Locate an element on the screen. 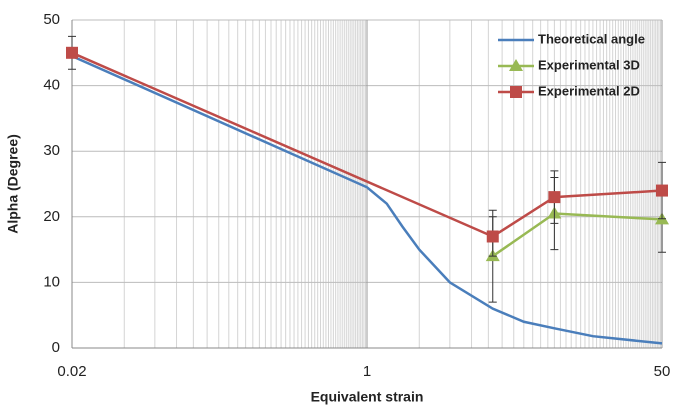  x-tick-label: 0.02 is located at coordinates (71, 371).